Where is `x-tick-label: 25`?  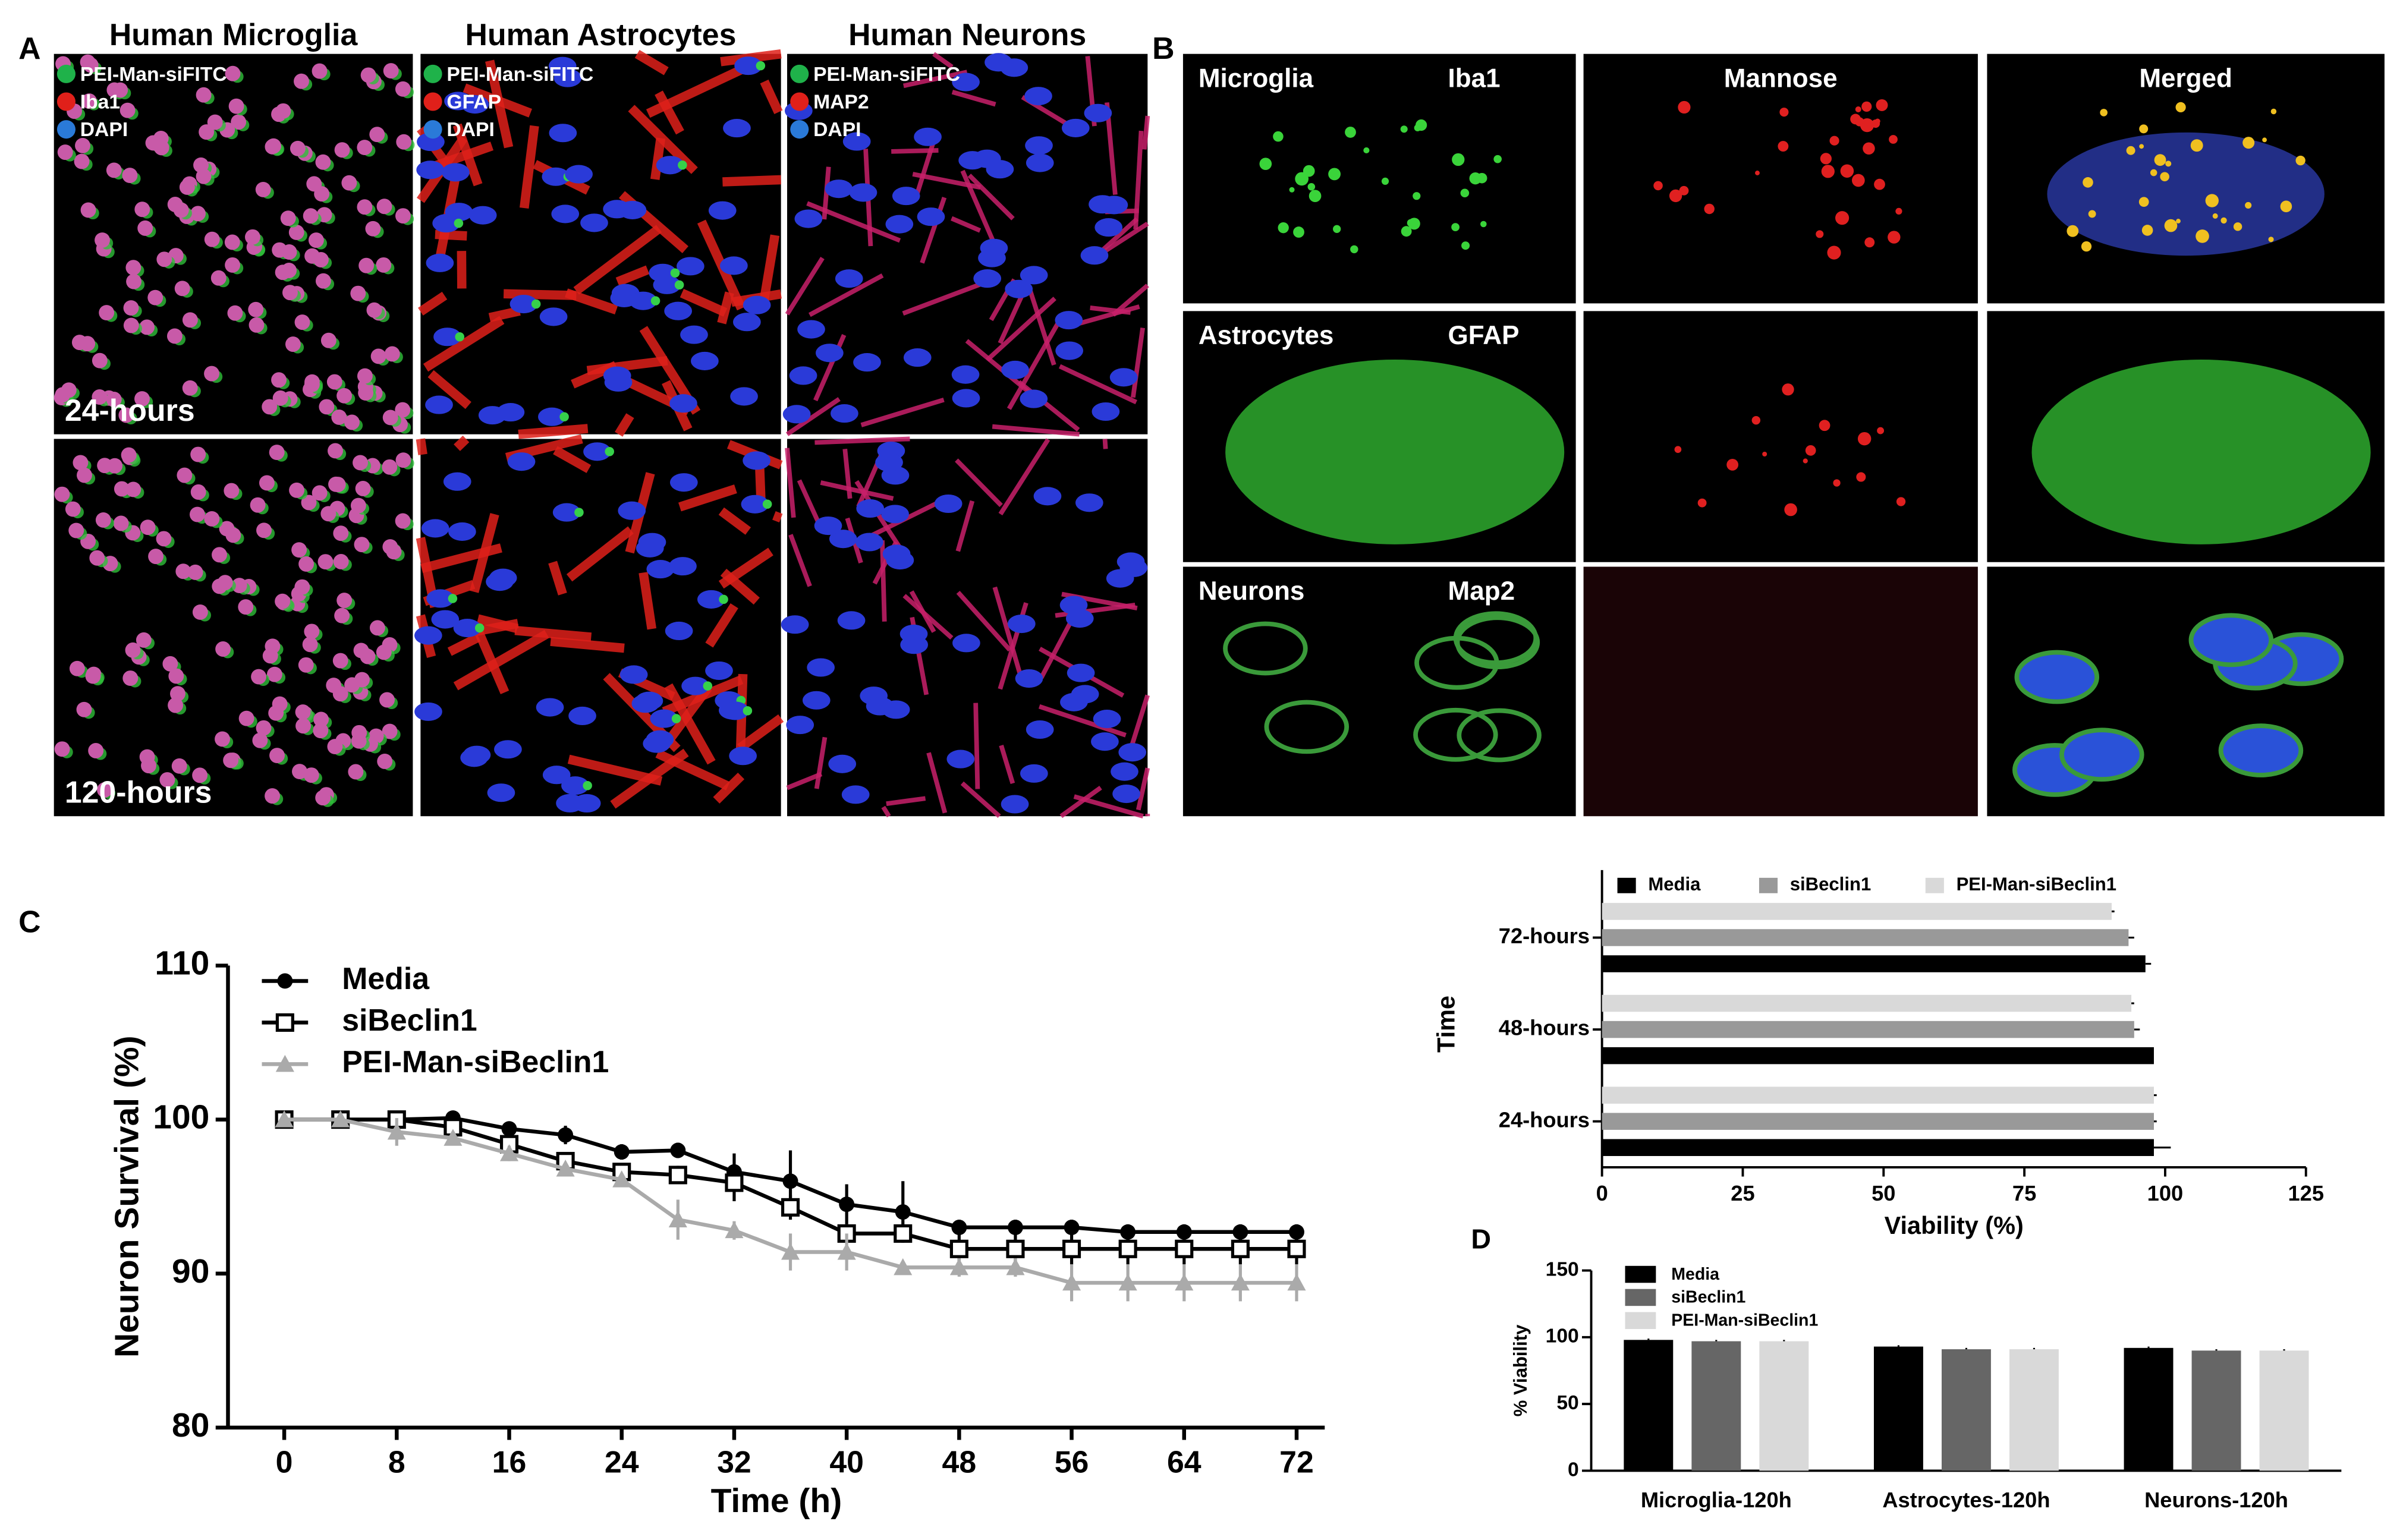 x-tick-label: 25 is located at coordinates (1742, 1193).